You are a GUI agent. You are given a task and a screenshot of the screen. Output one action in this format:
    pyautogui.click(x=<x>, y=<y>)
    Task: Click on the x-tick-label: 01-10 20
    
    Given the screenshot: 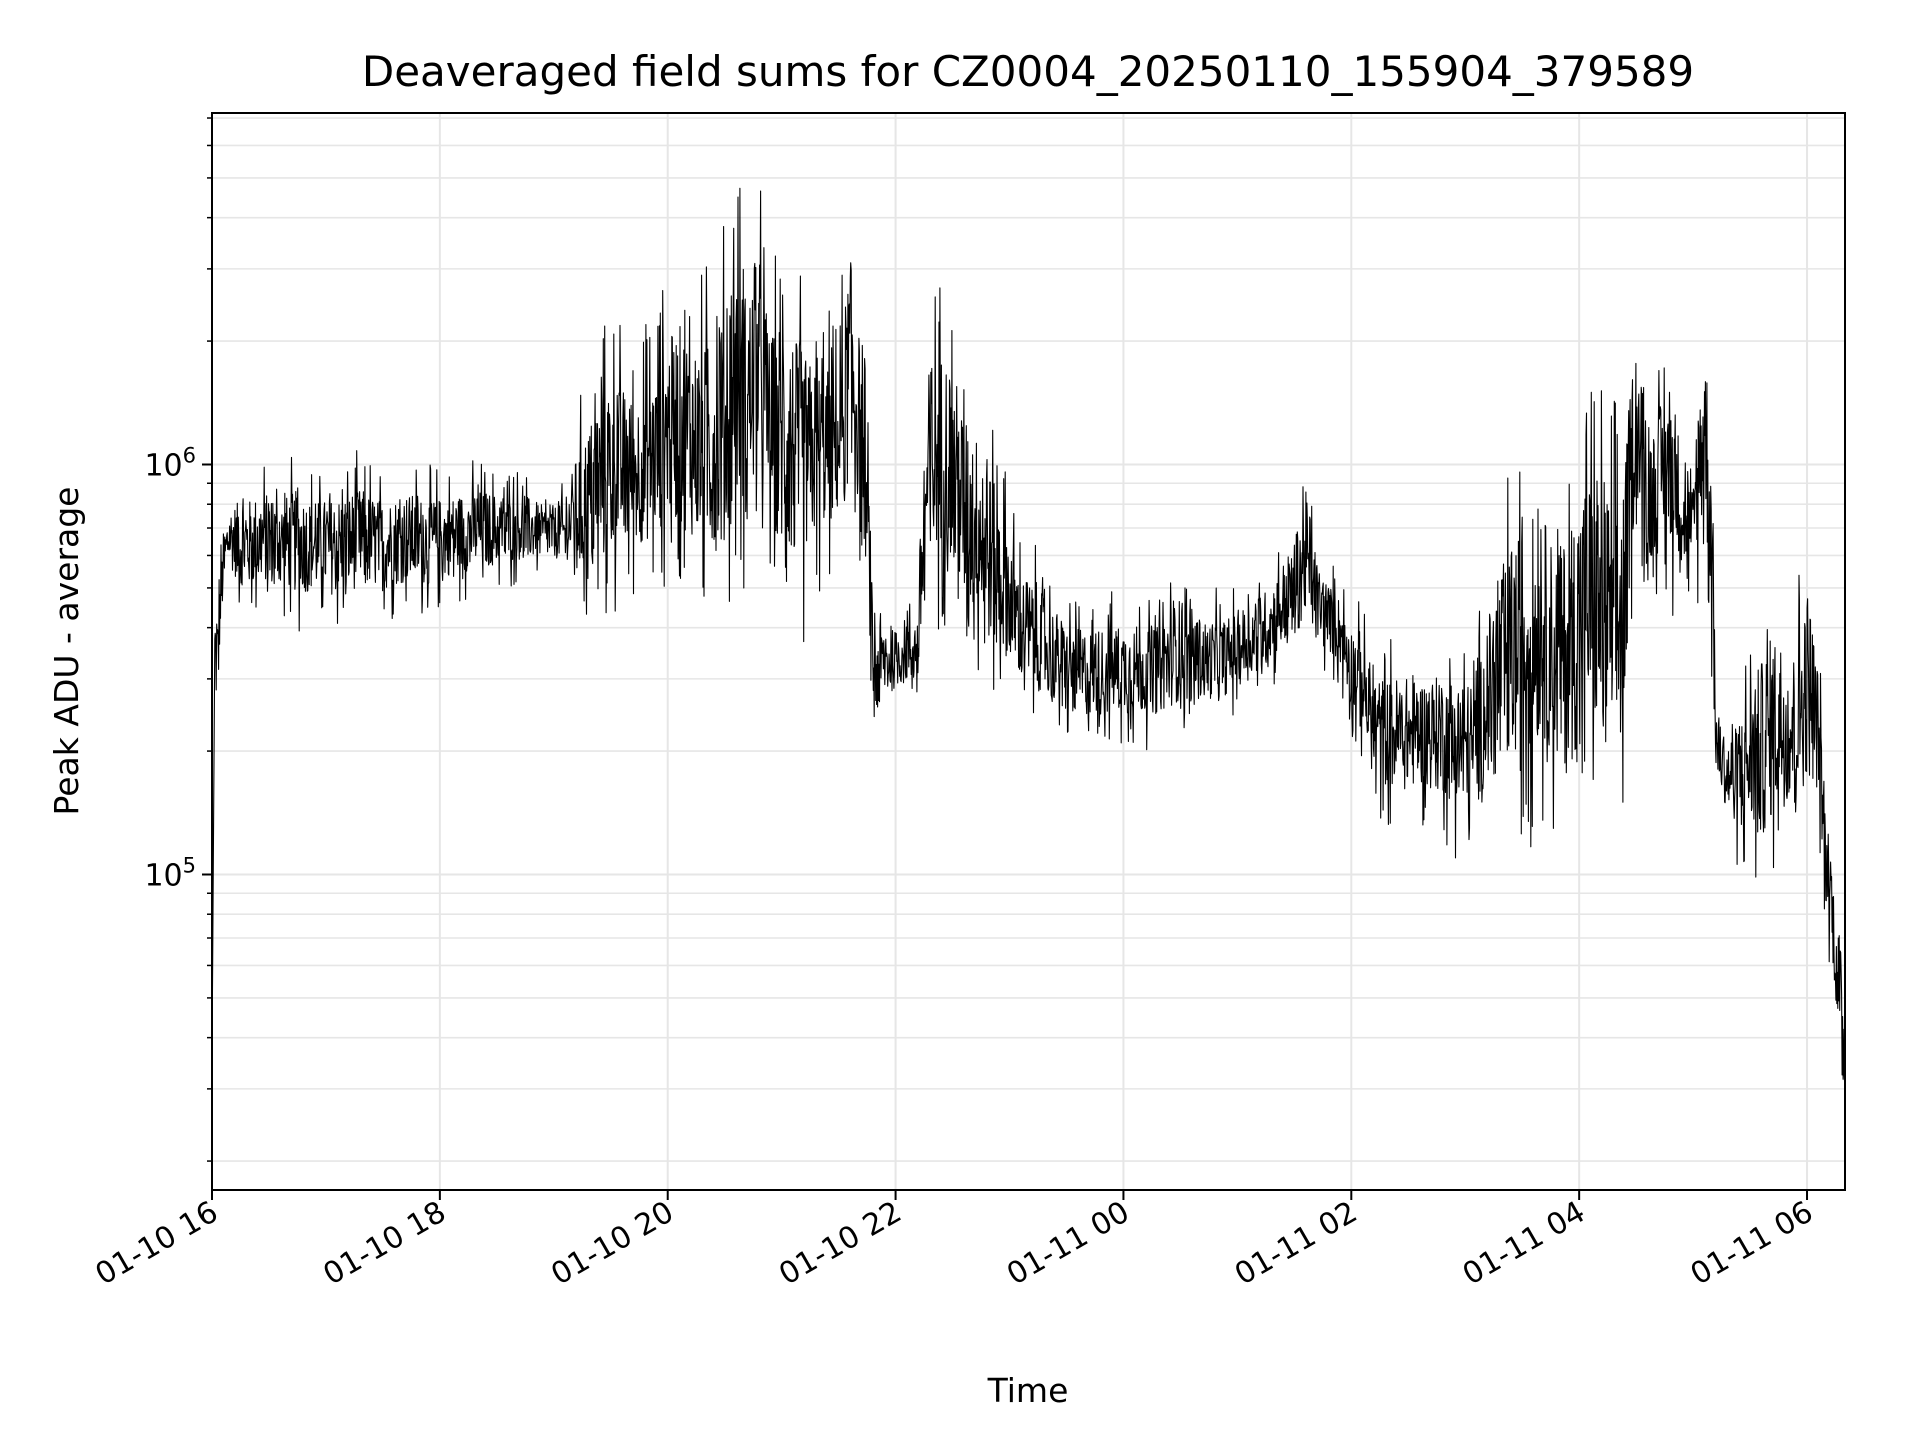 What is the action you would take?
    pyautogui.click(x=612, y=1244)
    